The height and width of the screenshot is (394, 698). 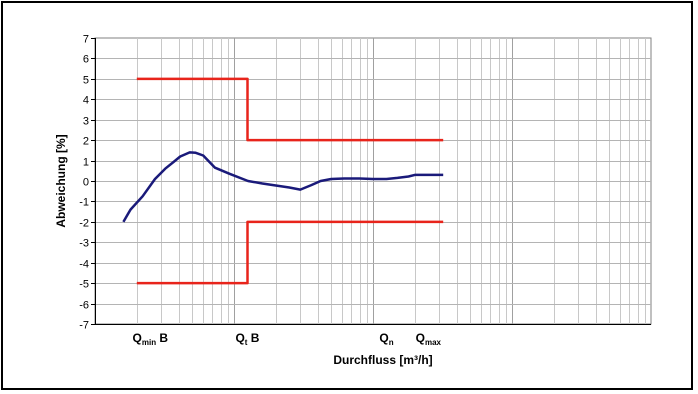 I want to click on x-category-label: Qt B, so click(x=247, y=339).